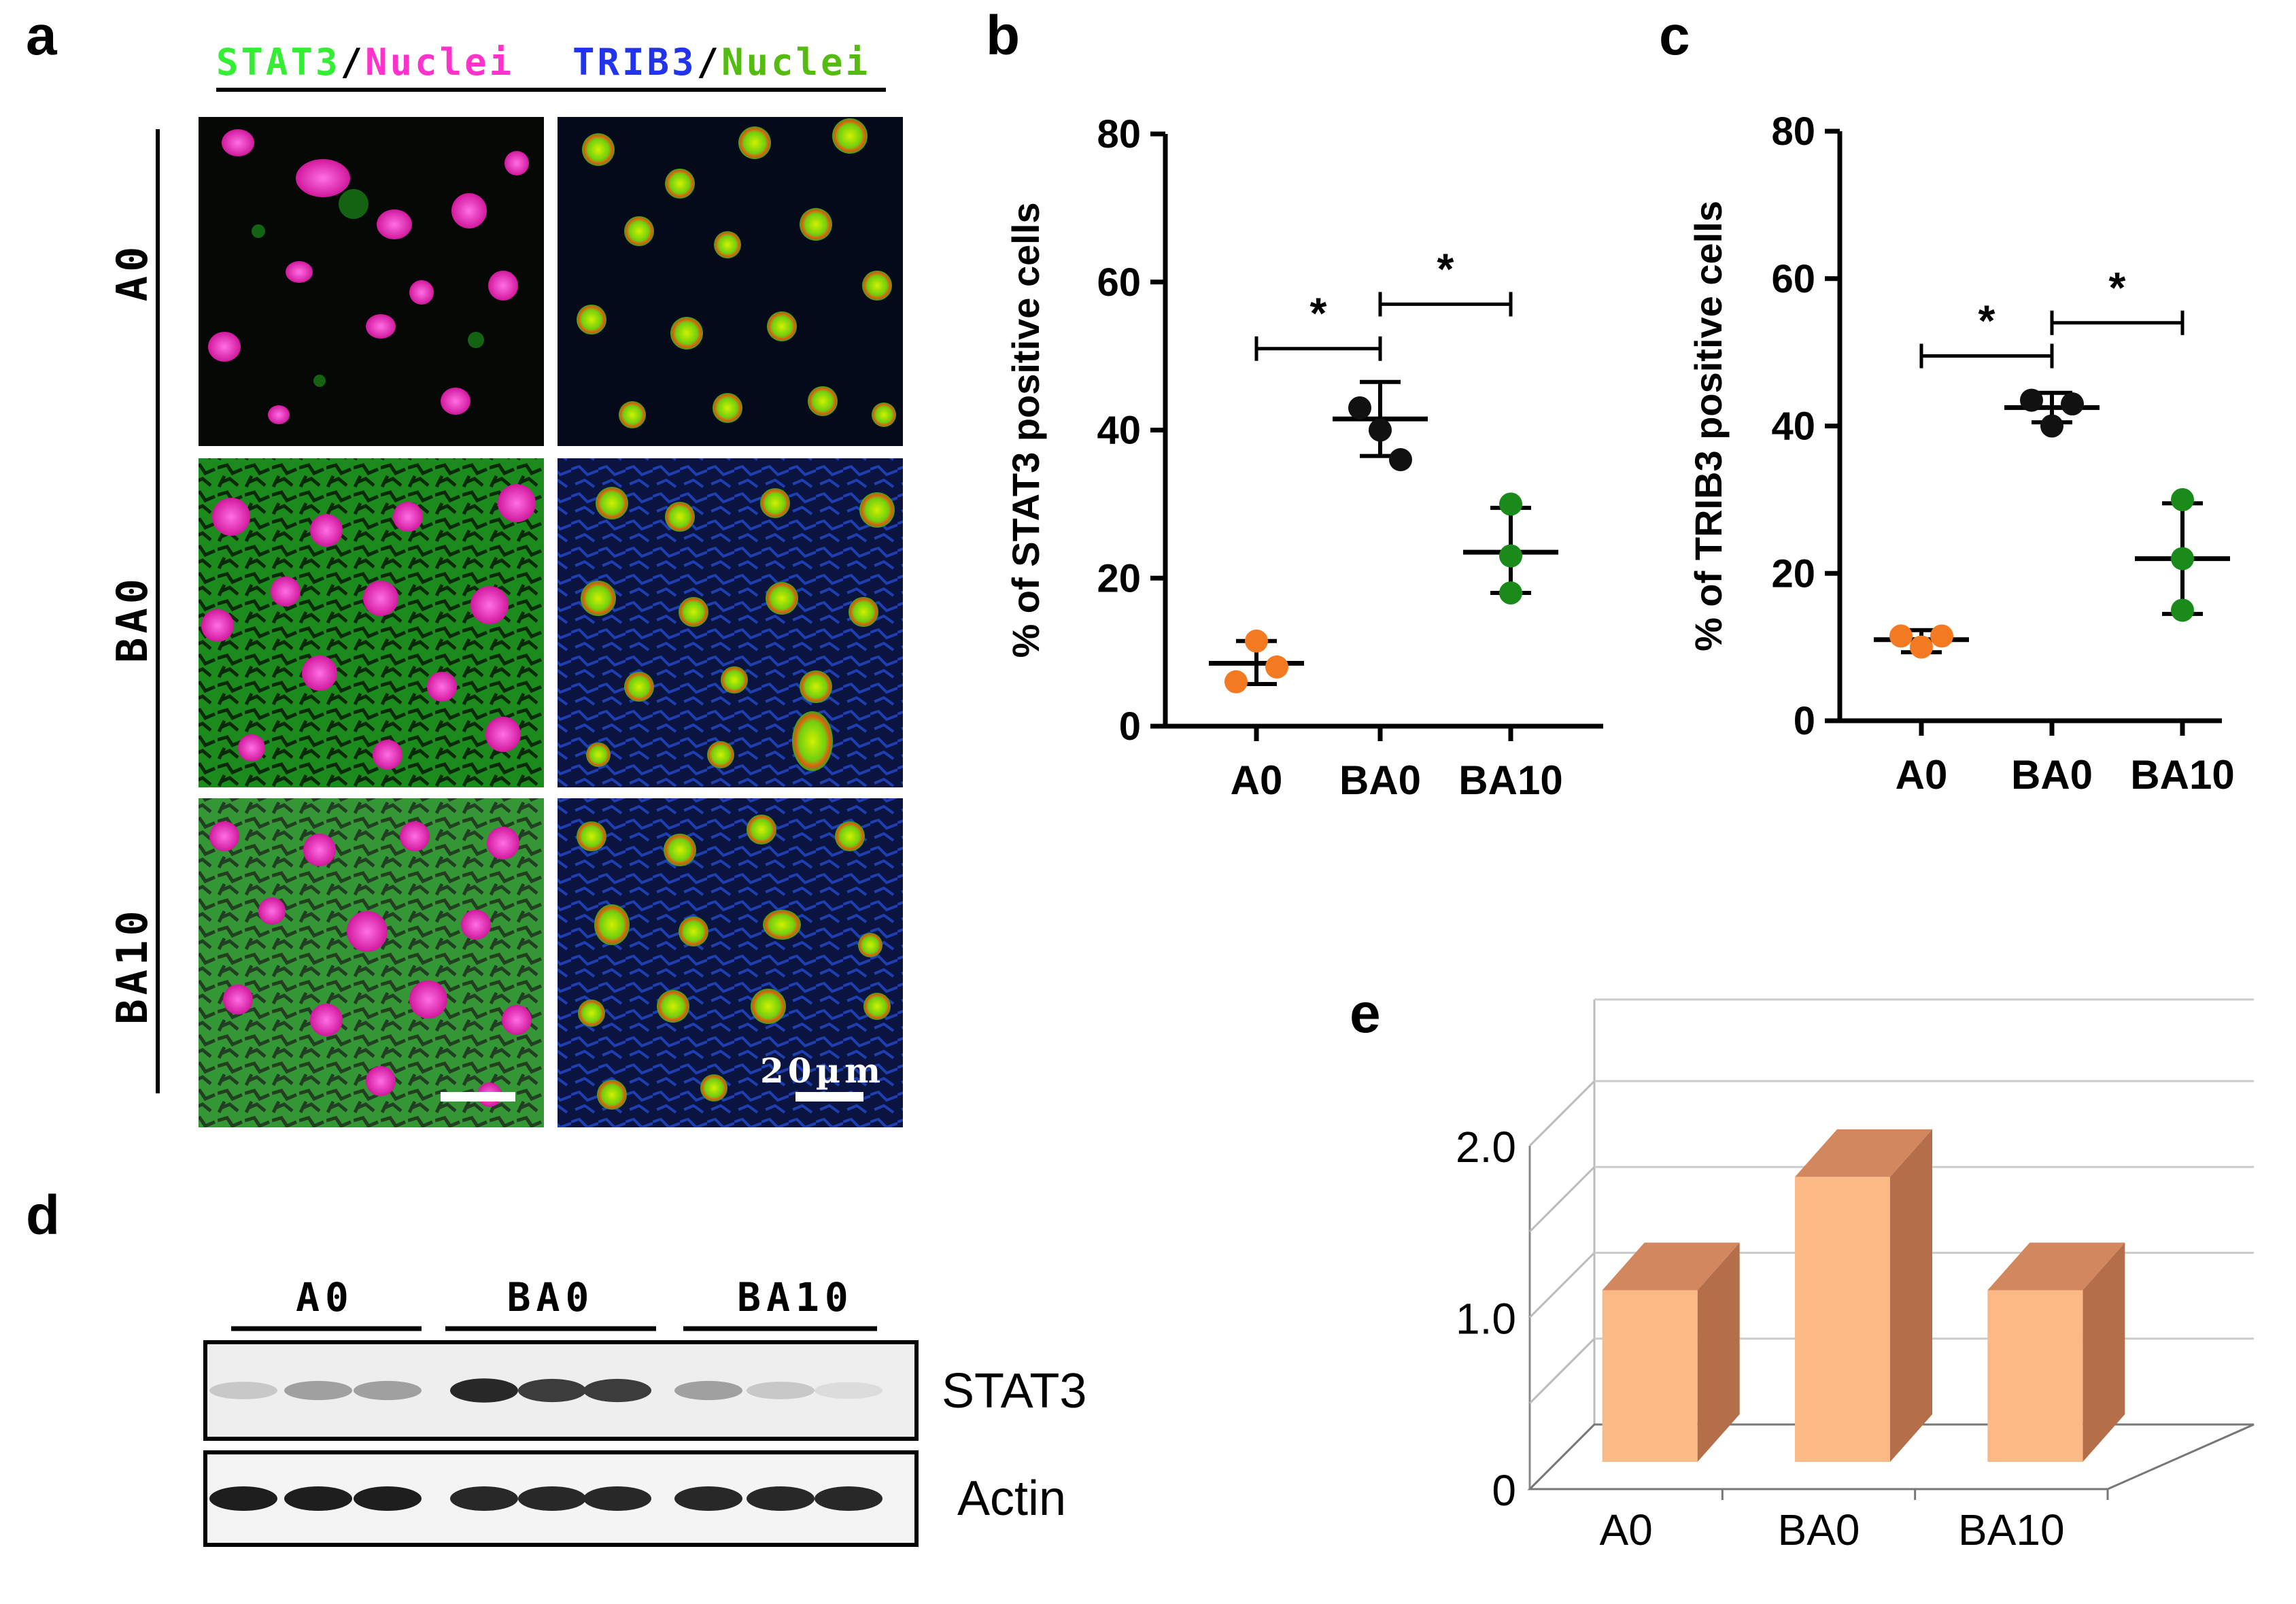 This screenshot has height=1604, width=2296. I want to click on micrograph-trib3-ba0, so click(731, 623).